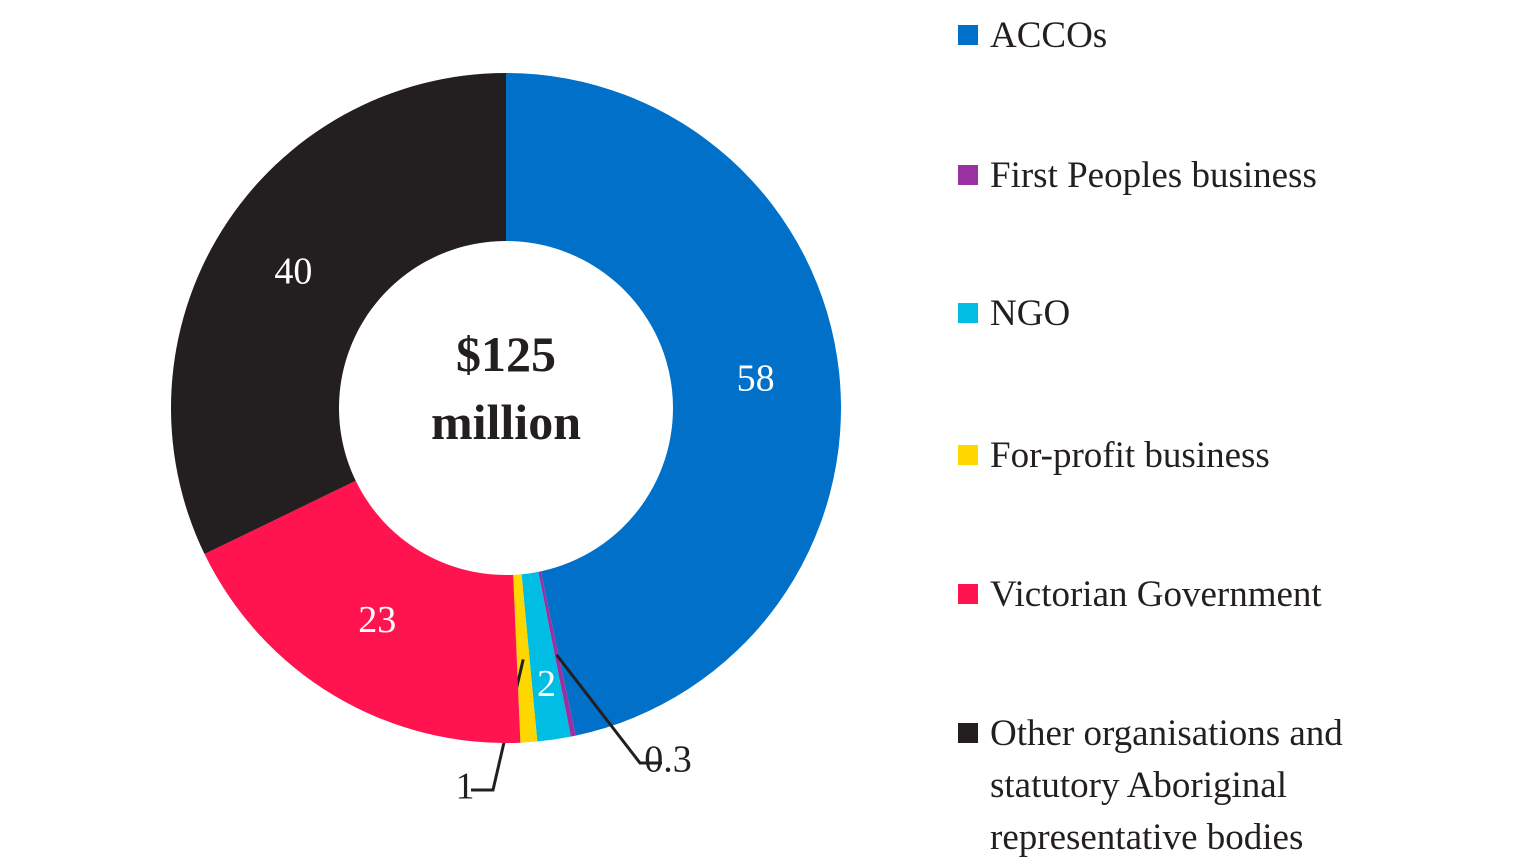  I want to click on center-label: $125 million, so click(506, 388).